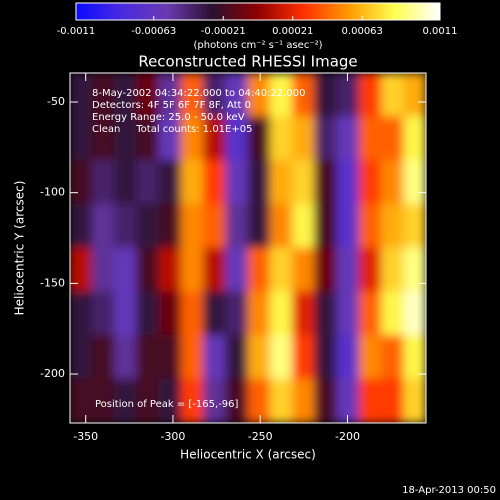 This screenshot has width=500, height=500. What do you see at coordinates (260, 436) in the screenshot?
I see `x-tick-label: -250` at bounding box center [260, 436].